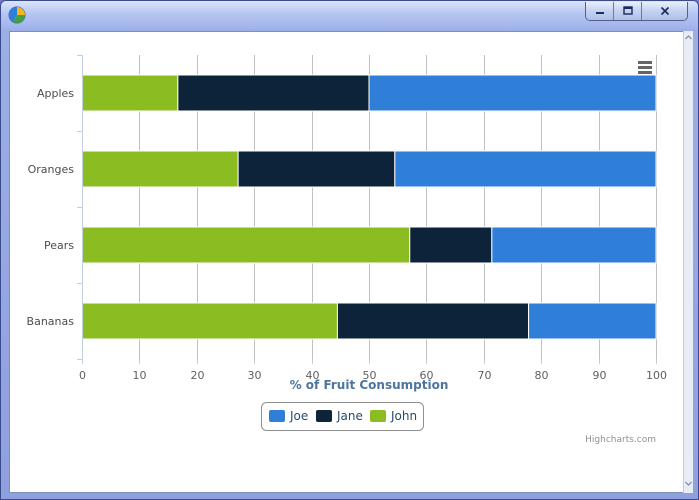 This screenshot has height=500, width=699. What do you see at coordinates (427, 375) in the screenshot?
I see `x-tick-label: 60` at bounding box center [427, 375].